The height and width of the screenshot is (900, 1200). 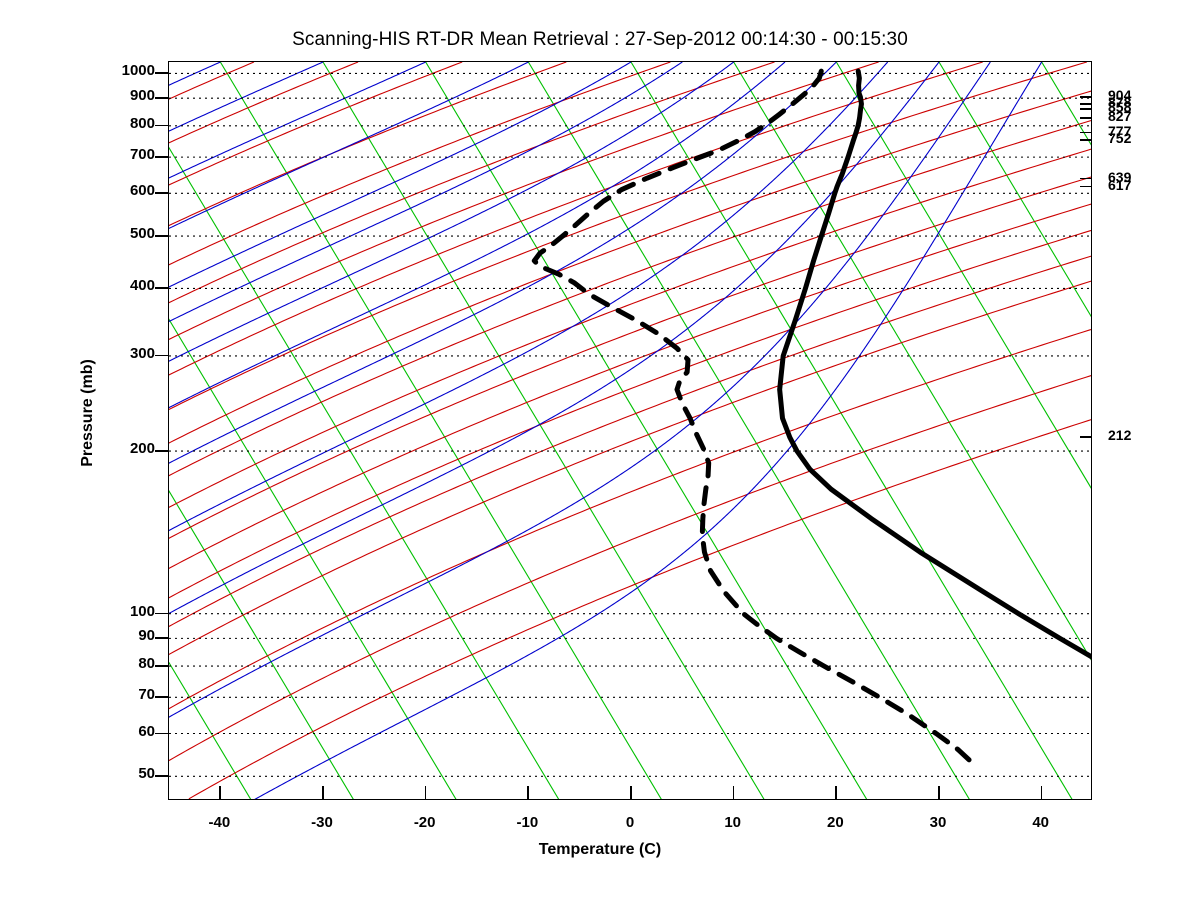 I want to click on x-tick-label: -30, so click(x=322, y=822).